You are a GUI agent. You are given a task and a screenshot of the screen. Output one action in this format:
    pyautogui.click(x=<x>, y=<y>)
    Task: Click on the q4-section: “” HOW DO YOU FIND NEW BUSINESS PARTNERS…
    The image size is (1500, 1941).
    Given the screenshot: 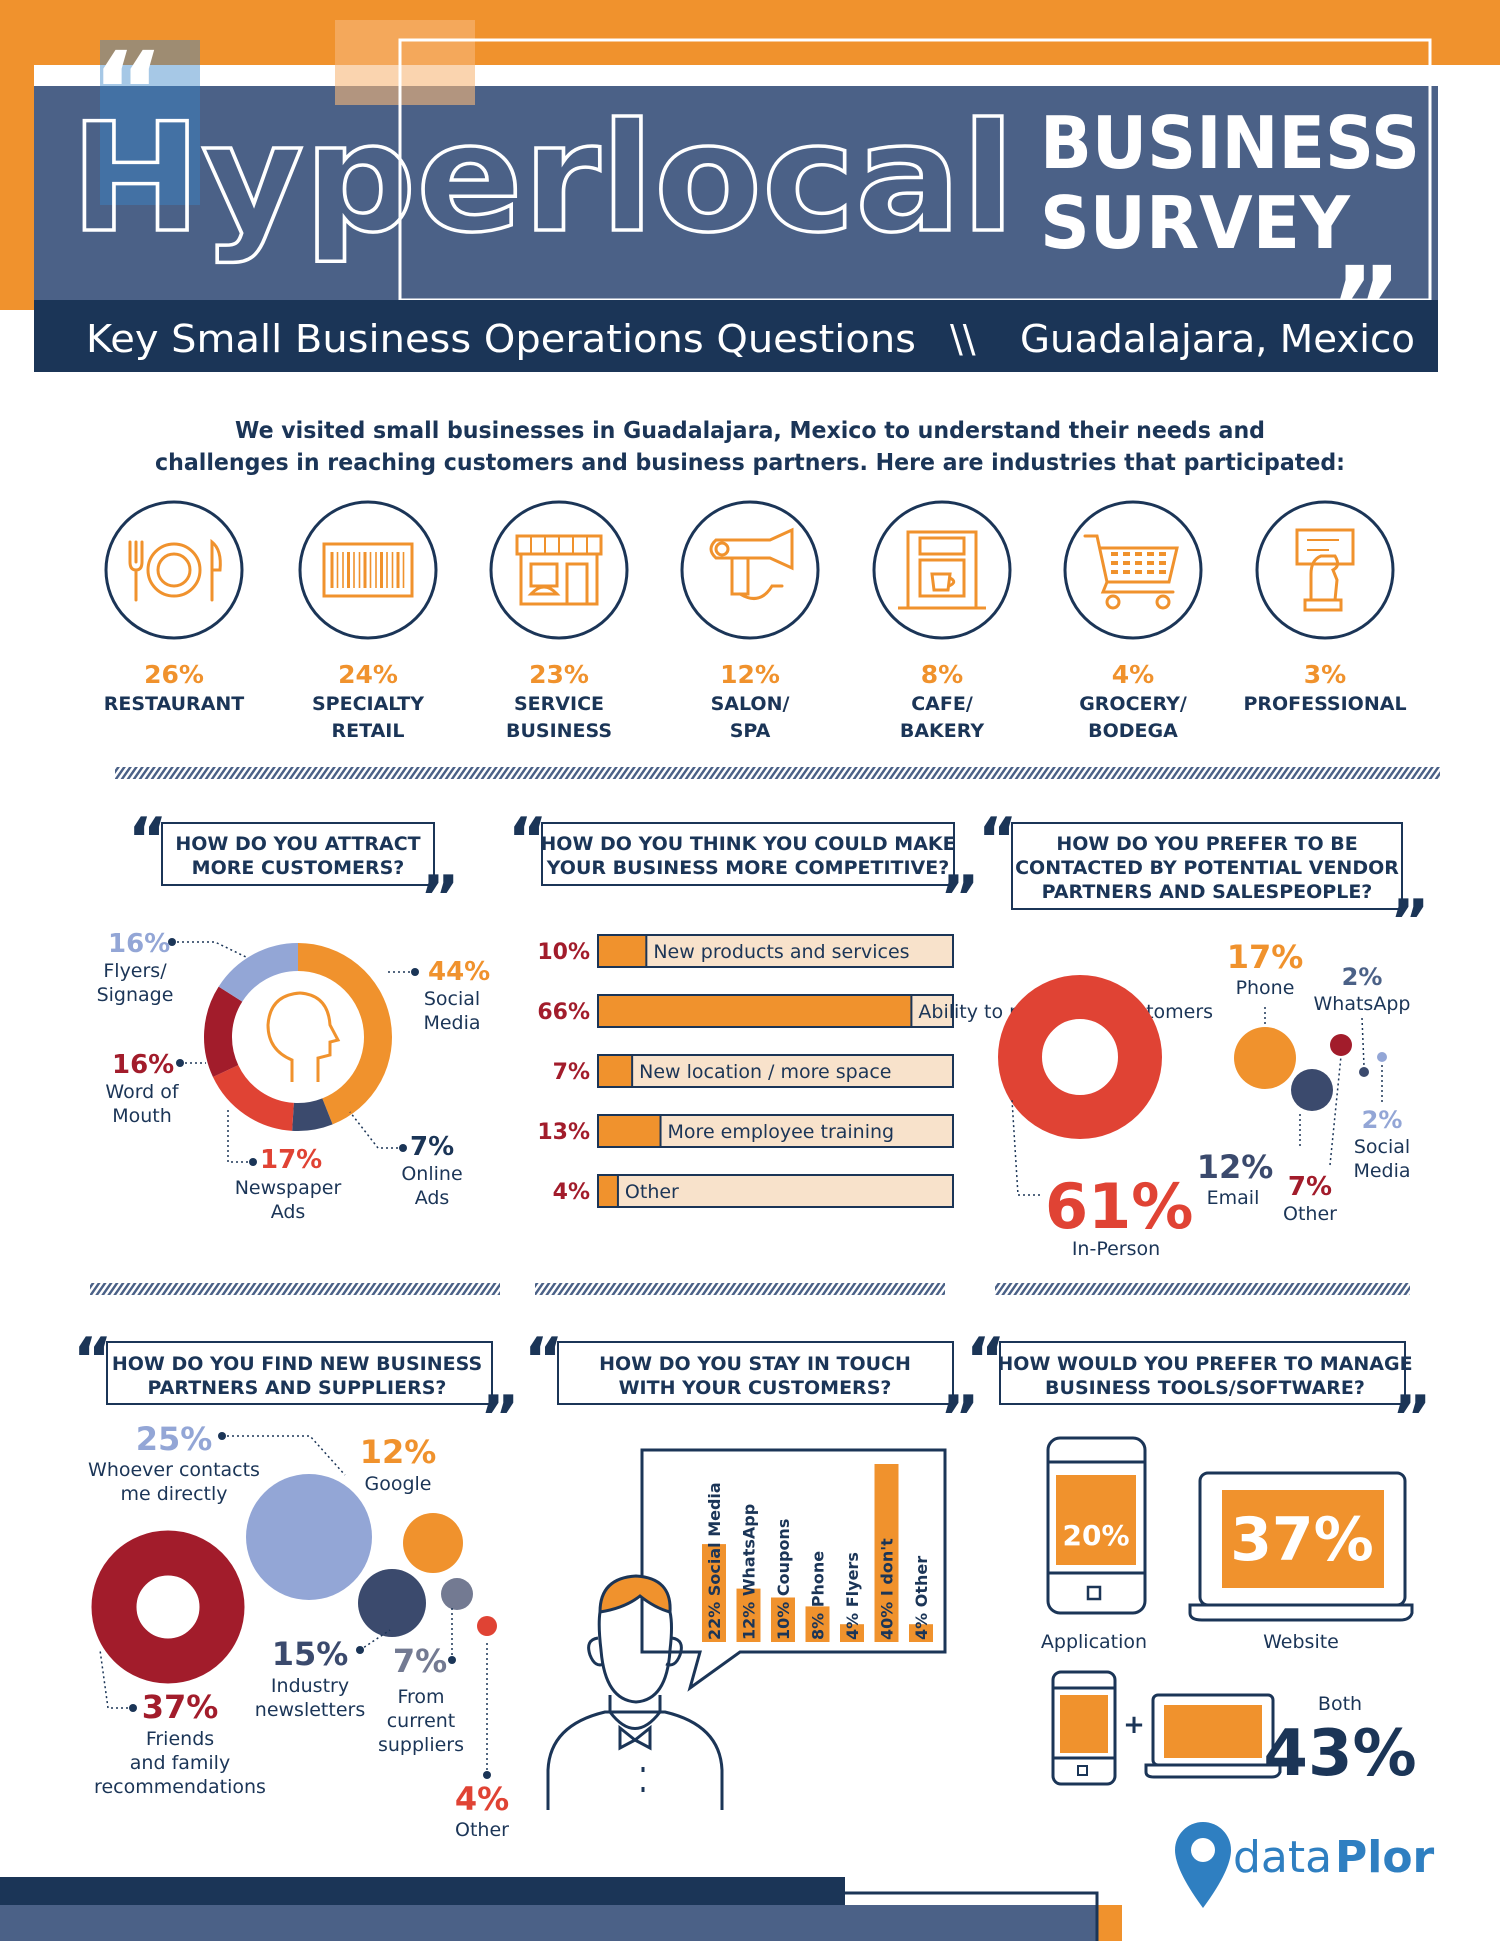 What is the action you would take?
    pyautogui.click(x=296, y=1583)
    